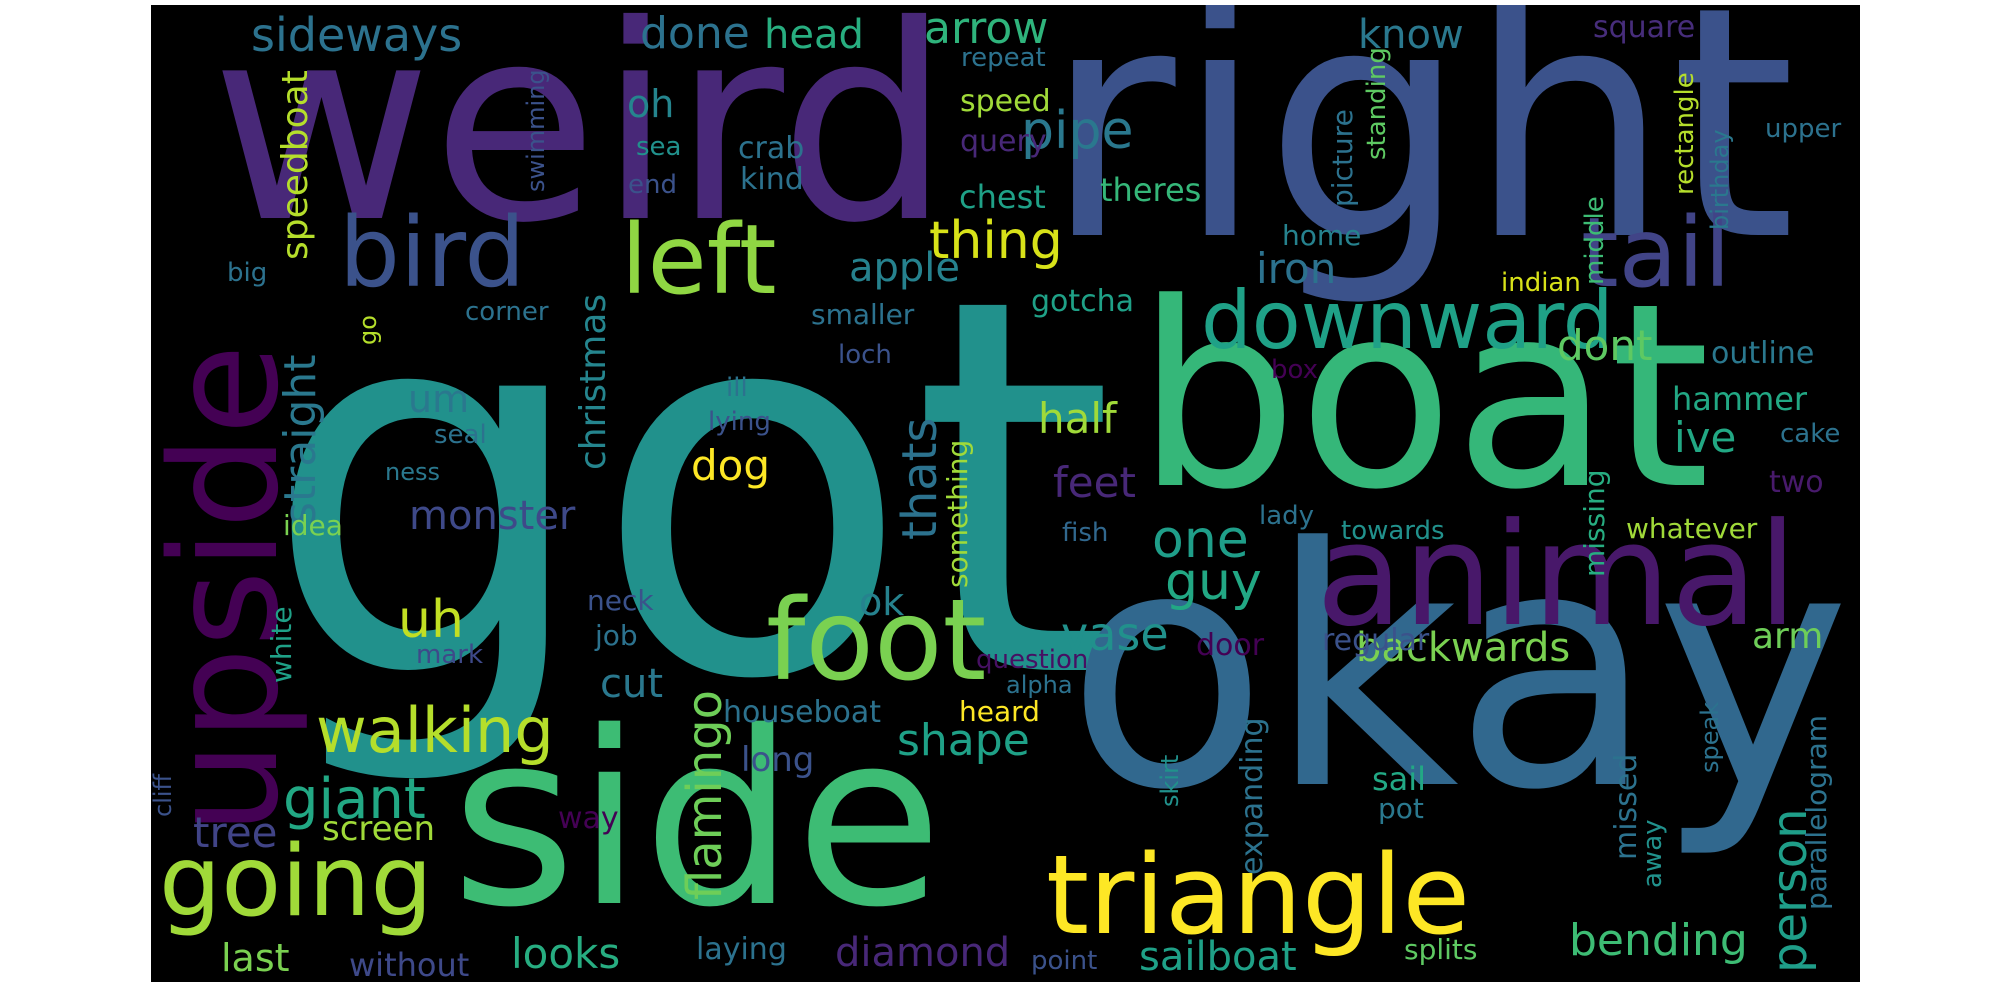 The width and height of the screenshot is (2000, 1000). Describe the element at coordinates (999, 711) in the screenshot. I see `word-heard: heard` at that location.